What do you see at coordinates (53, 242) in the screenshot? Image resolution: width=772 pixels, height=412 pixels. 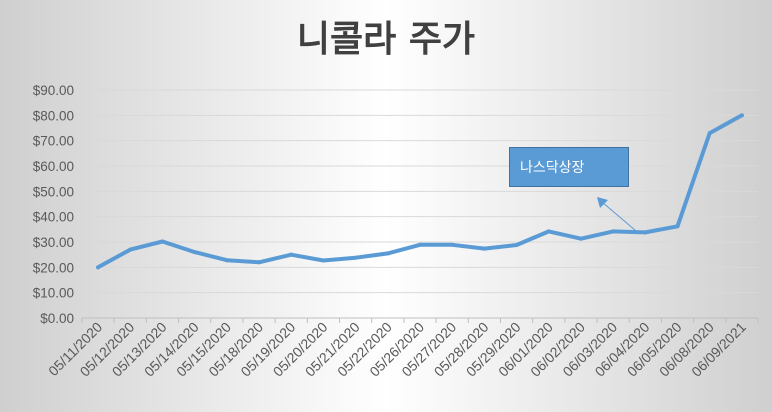 I see `y-tick-label: $30.00` at bounding box center [53, 242].